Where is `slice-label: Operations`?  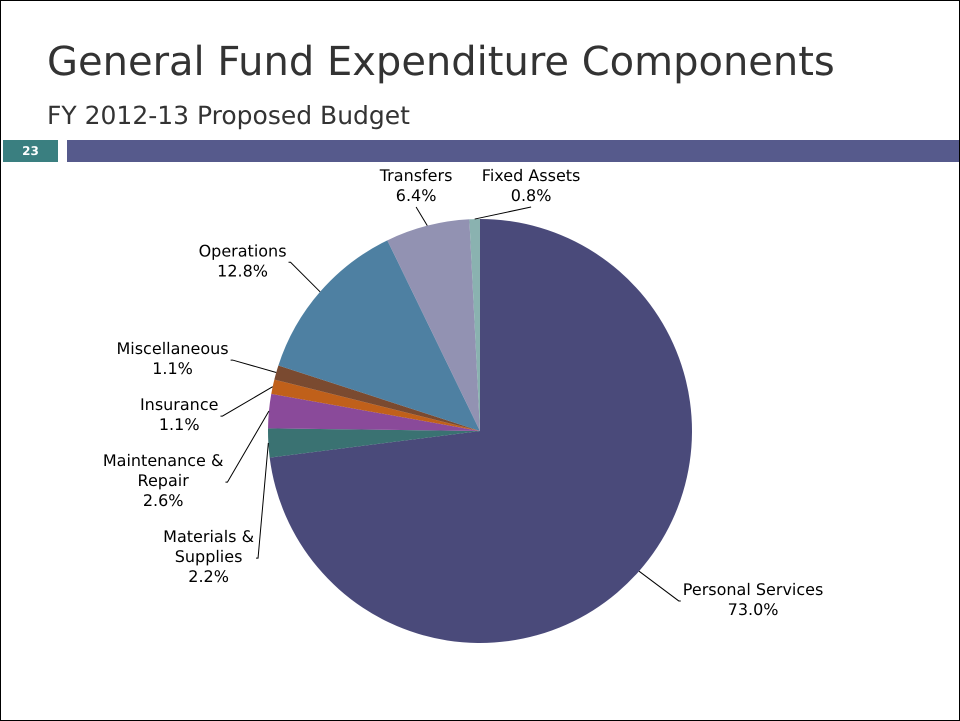
slice-label: Operations is located at coordinates (242, 250).